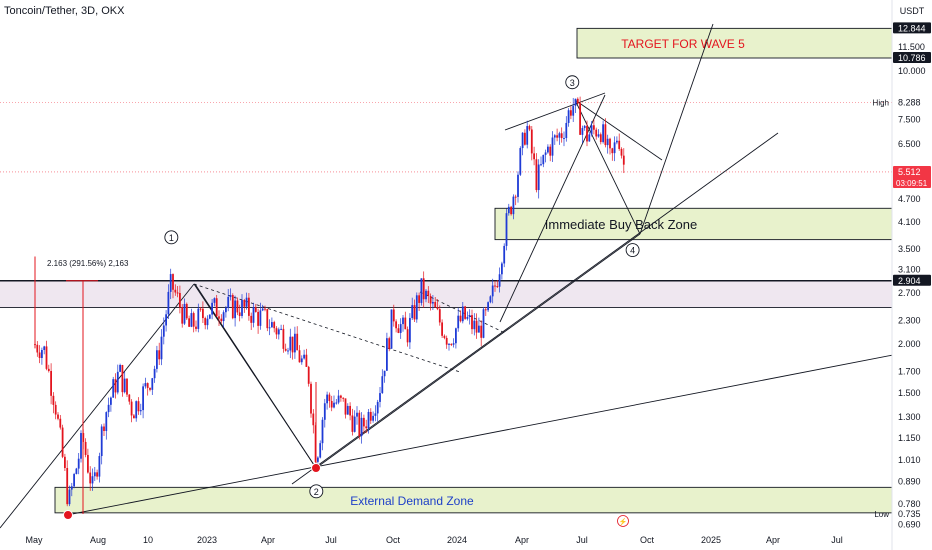 This screenshot has height=550, width=932. What do you see at coordinates (68, 515) in the screenshot?
I see `wave-low-marker` at bounding box center [68, 515].